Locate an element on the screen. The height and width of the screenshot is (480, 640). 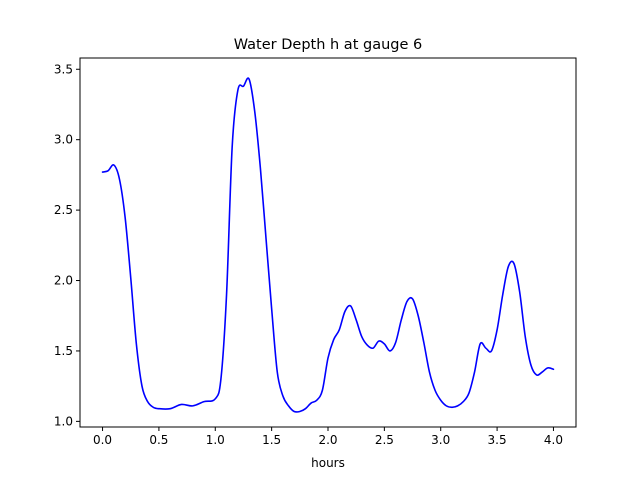
x-tick-label: 1.0 is located at coordinates (215, 440).